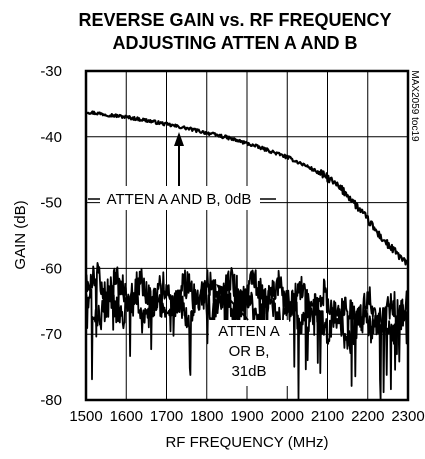 This screenshot has height=459, width=425. I want to click on doc-code: MAX2059 toc19, so click(414, 106).